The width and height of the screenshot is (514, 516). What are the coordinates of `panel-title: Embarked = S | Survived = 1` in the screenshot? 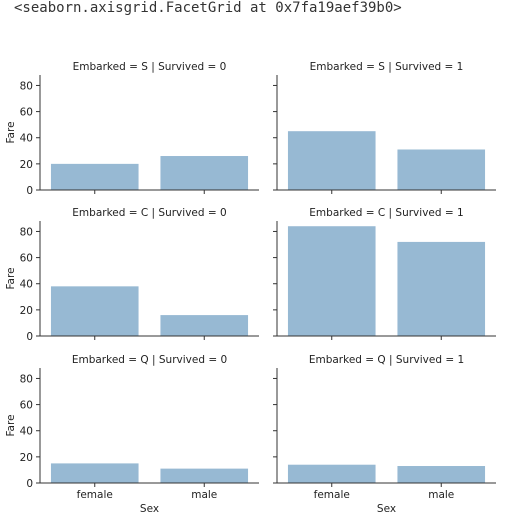 It's located at (387, 67).